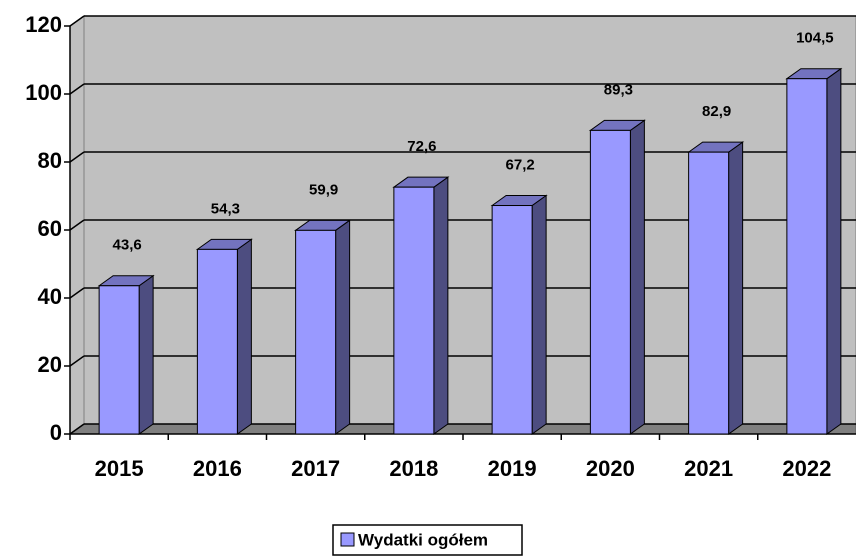 This screenshot has width=856, height=558. I want to click on value-label: 67,2, so click(520, 164).